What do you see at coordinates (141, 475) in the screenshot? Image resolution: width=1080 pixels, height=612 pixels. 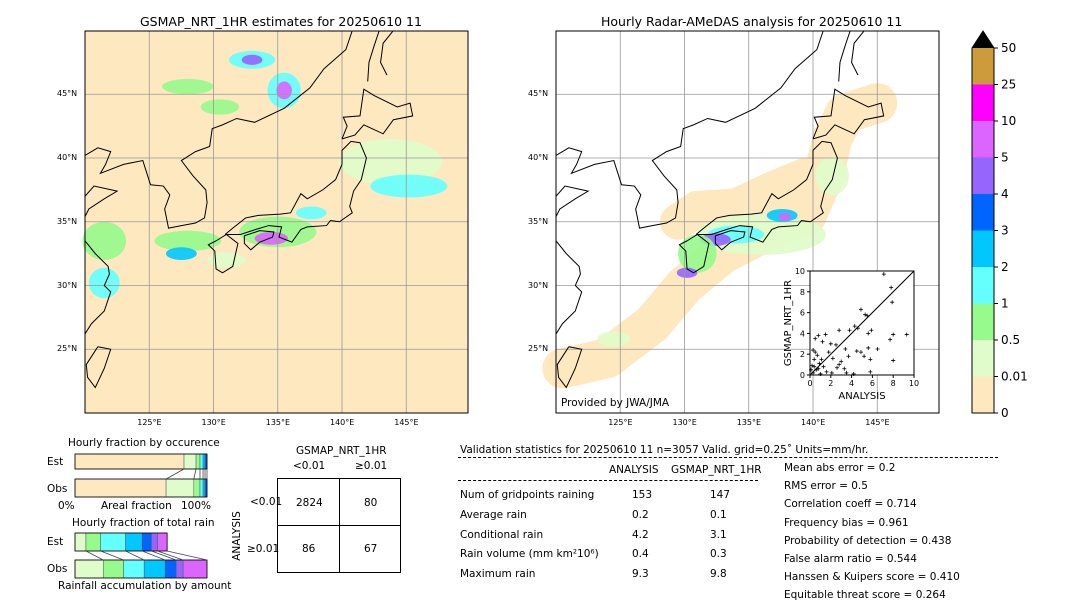 I see `occurrence` at bounding box center [141, 475].